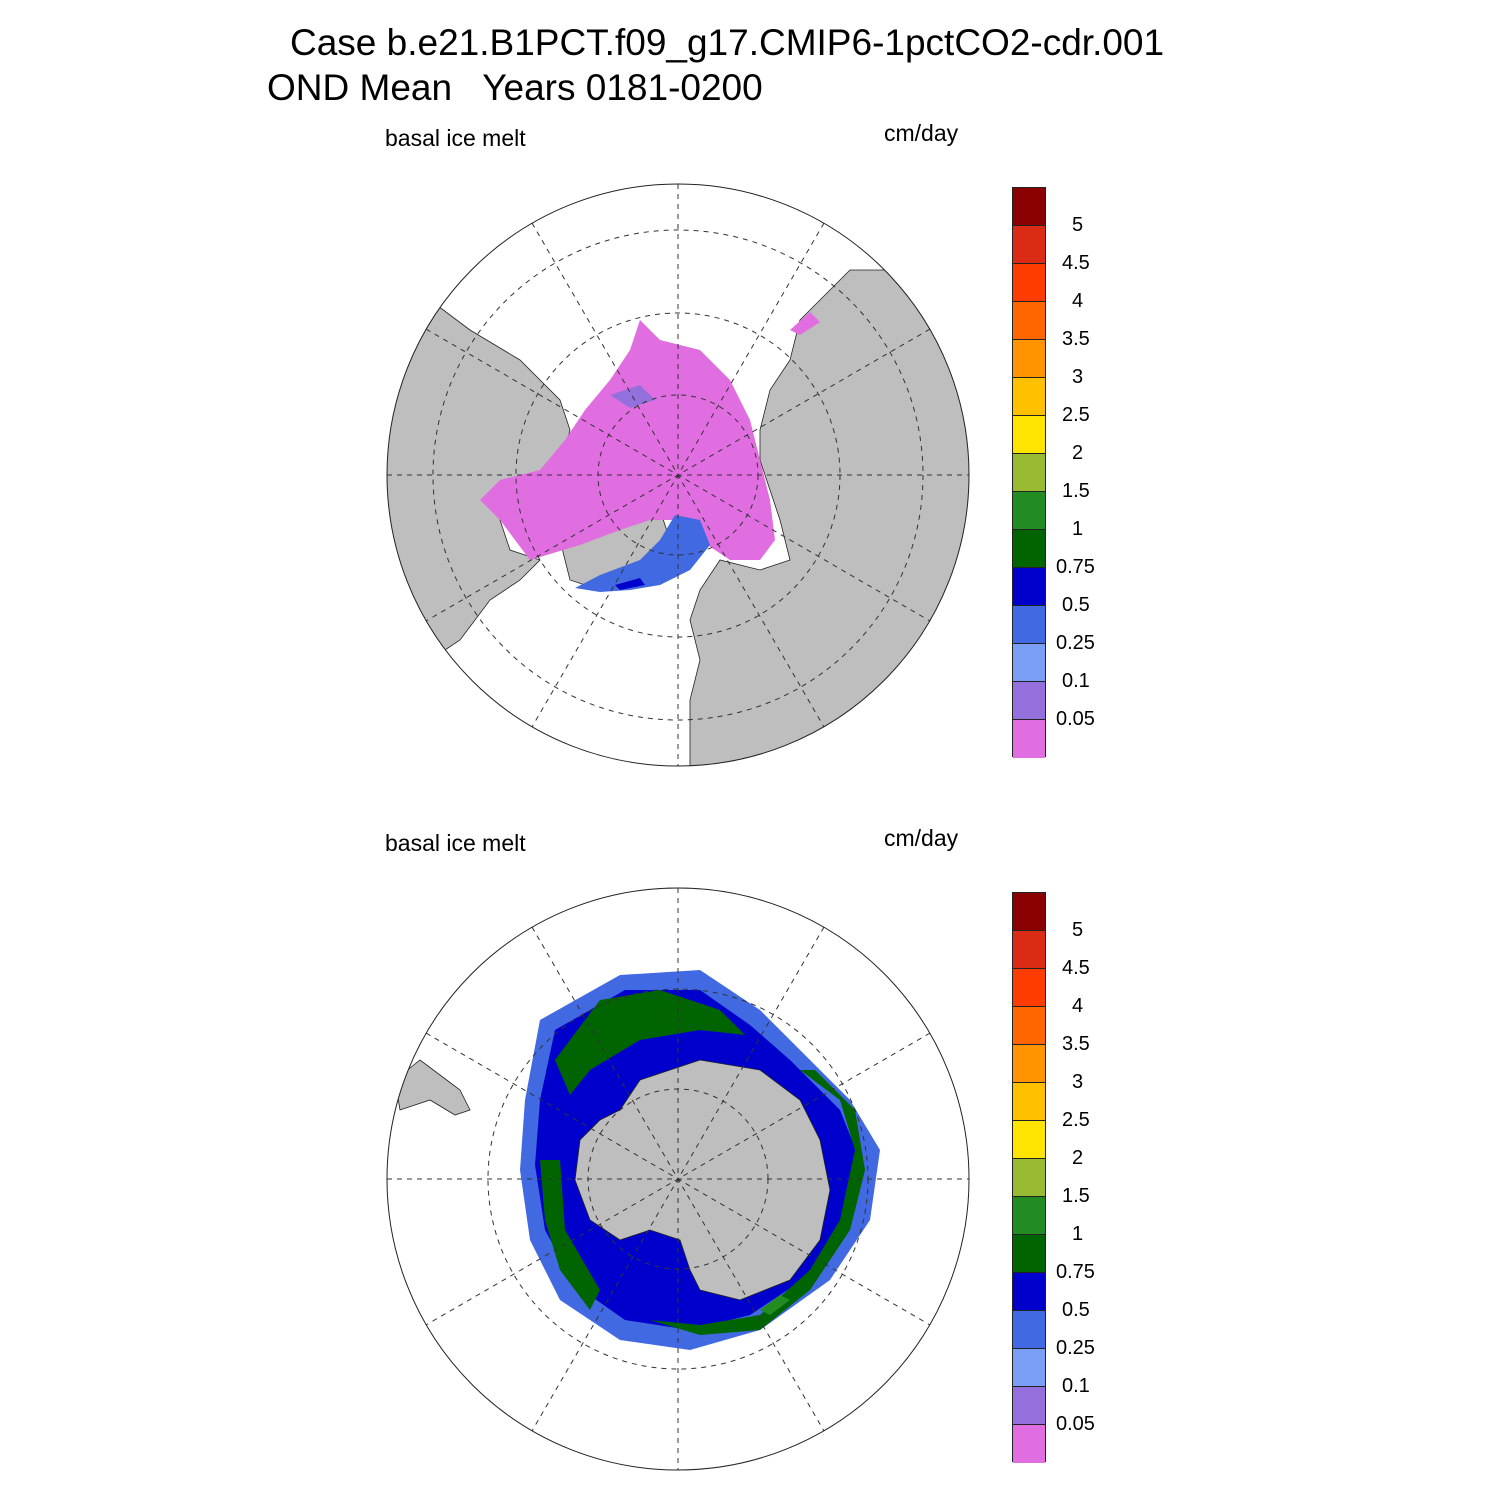  Describe the element at coordinates (775, 1305) in the screenshot. I see `southern-ice-ring-lightgreen` at that location.